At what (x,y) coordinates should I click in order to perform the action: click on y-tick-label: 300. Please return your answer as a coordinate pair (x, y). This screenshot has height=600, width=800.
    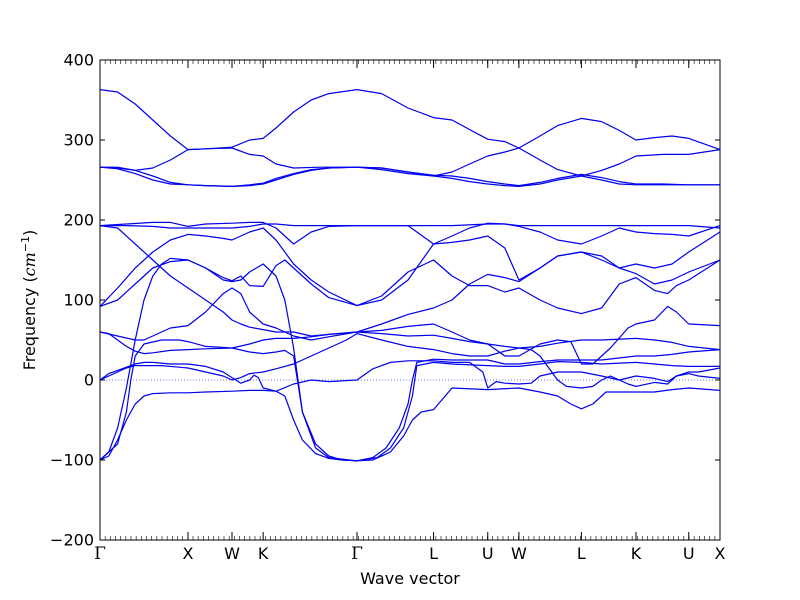
    Looking at the image, I should click on (78, 140).